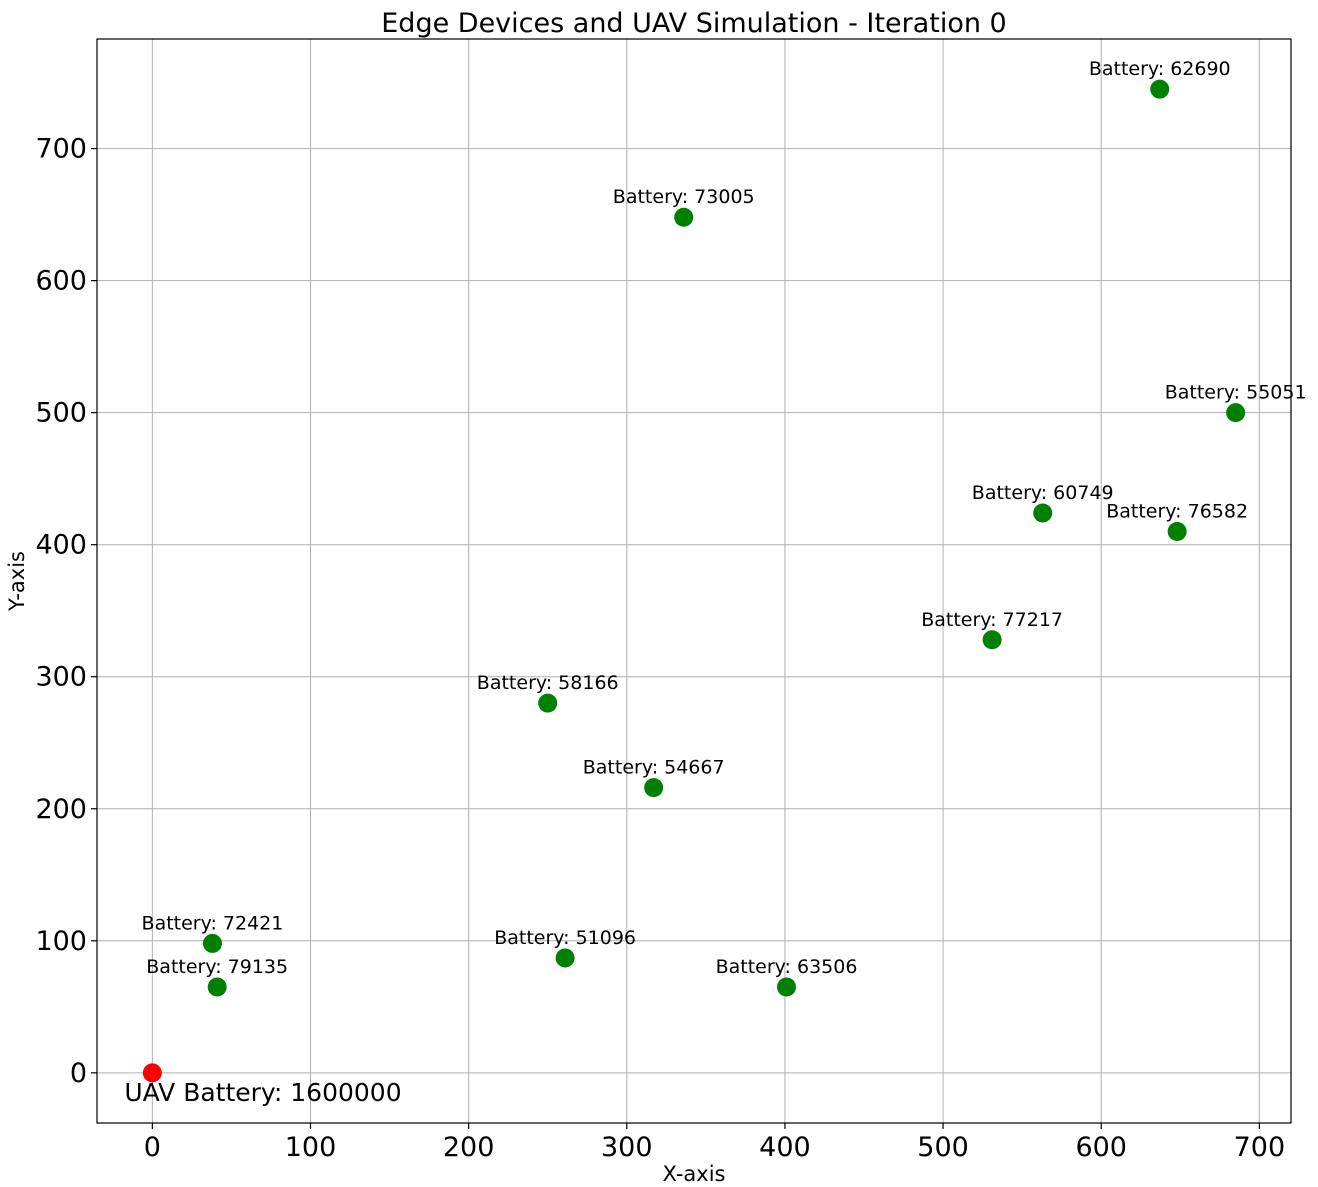  I want to click on edge-device-label-7: Battery: 54667, so click(654, 768).